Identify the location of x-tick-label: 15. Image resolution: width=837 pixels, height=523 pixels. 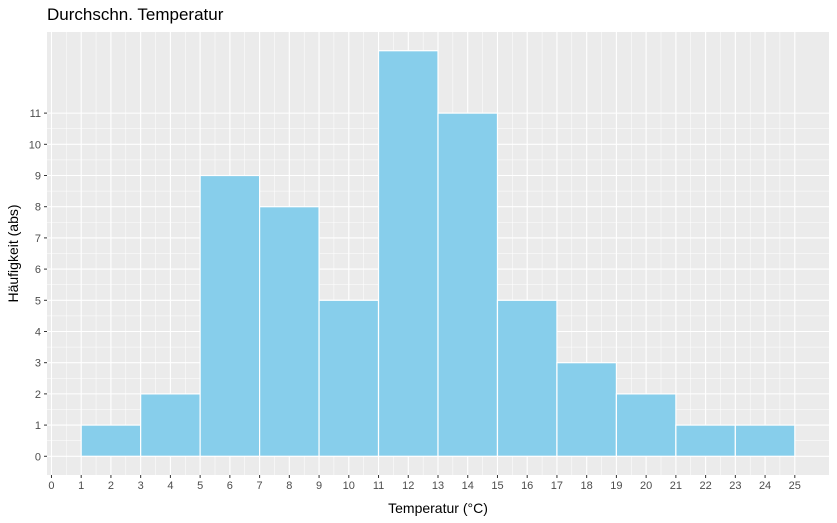
(497, 486).